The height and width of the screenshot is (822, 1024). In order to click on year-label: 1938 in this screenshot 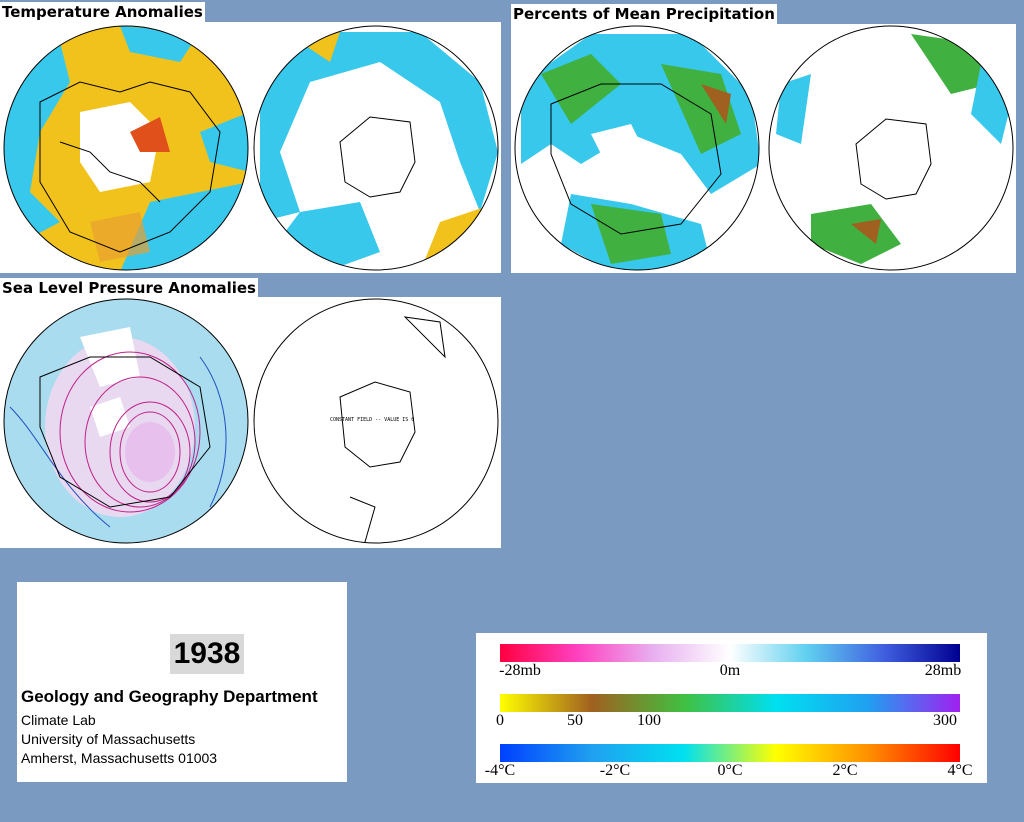, I will do `click(207, 654)`.